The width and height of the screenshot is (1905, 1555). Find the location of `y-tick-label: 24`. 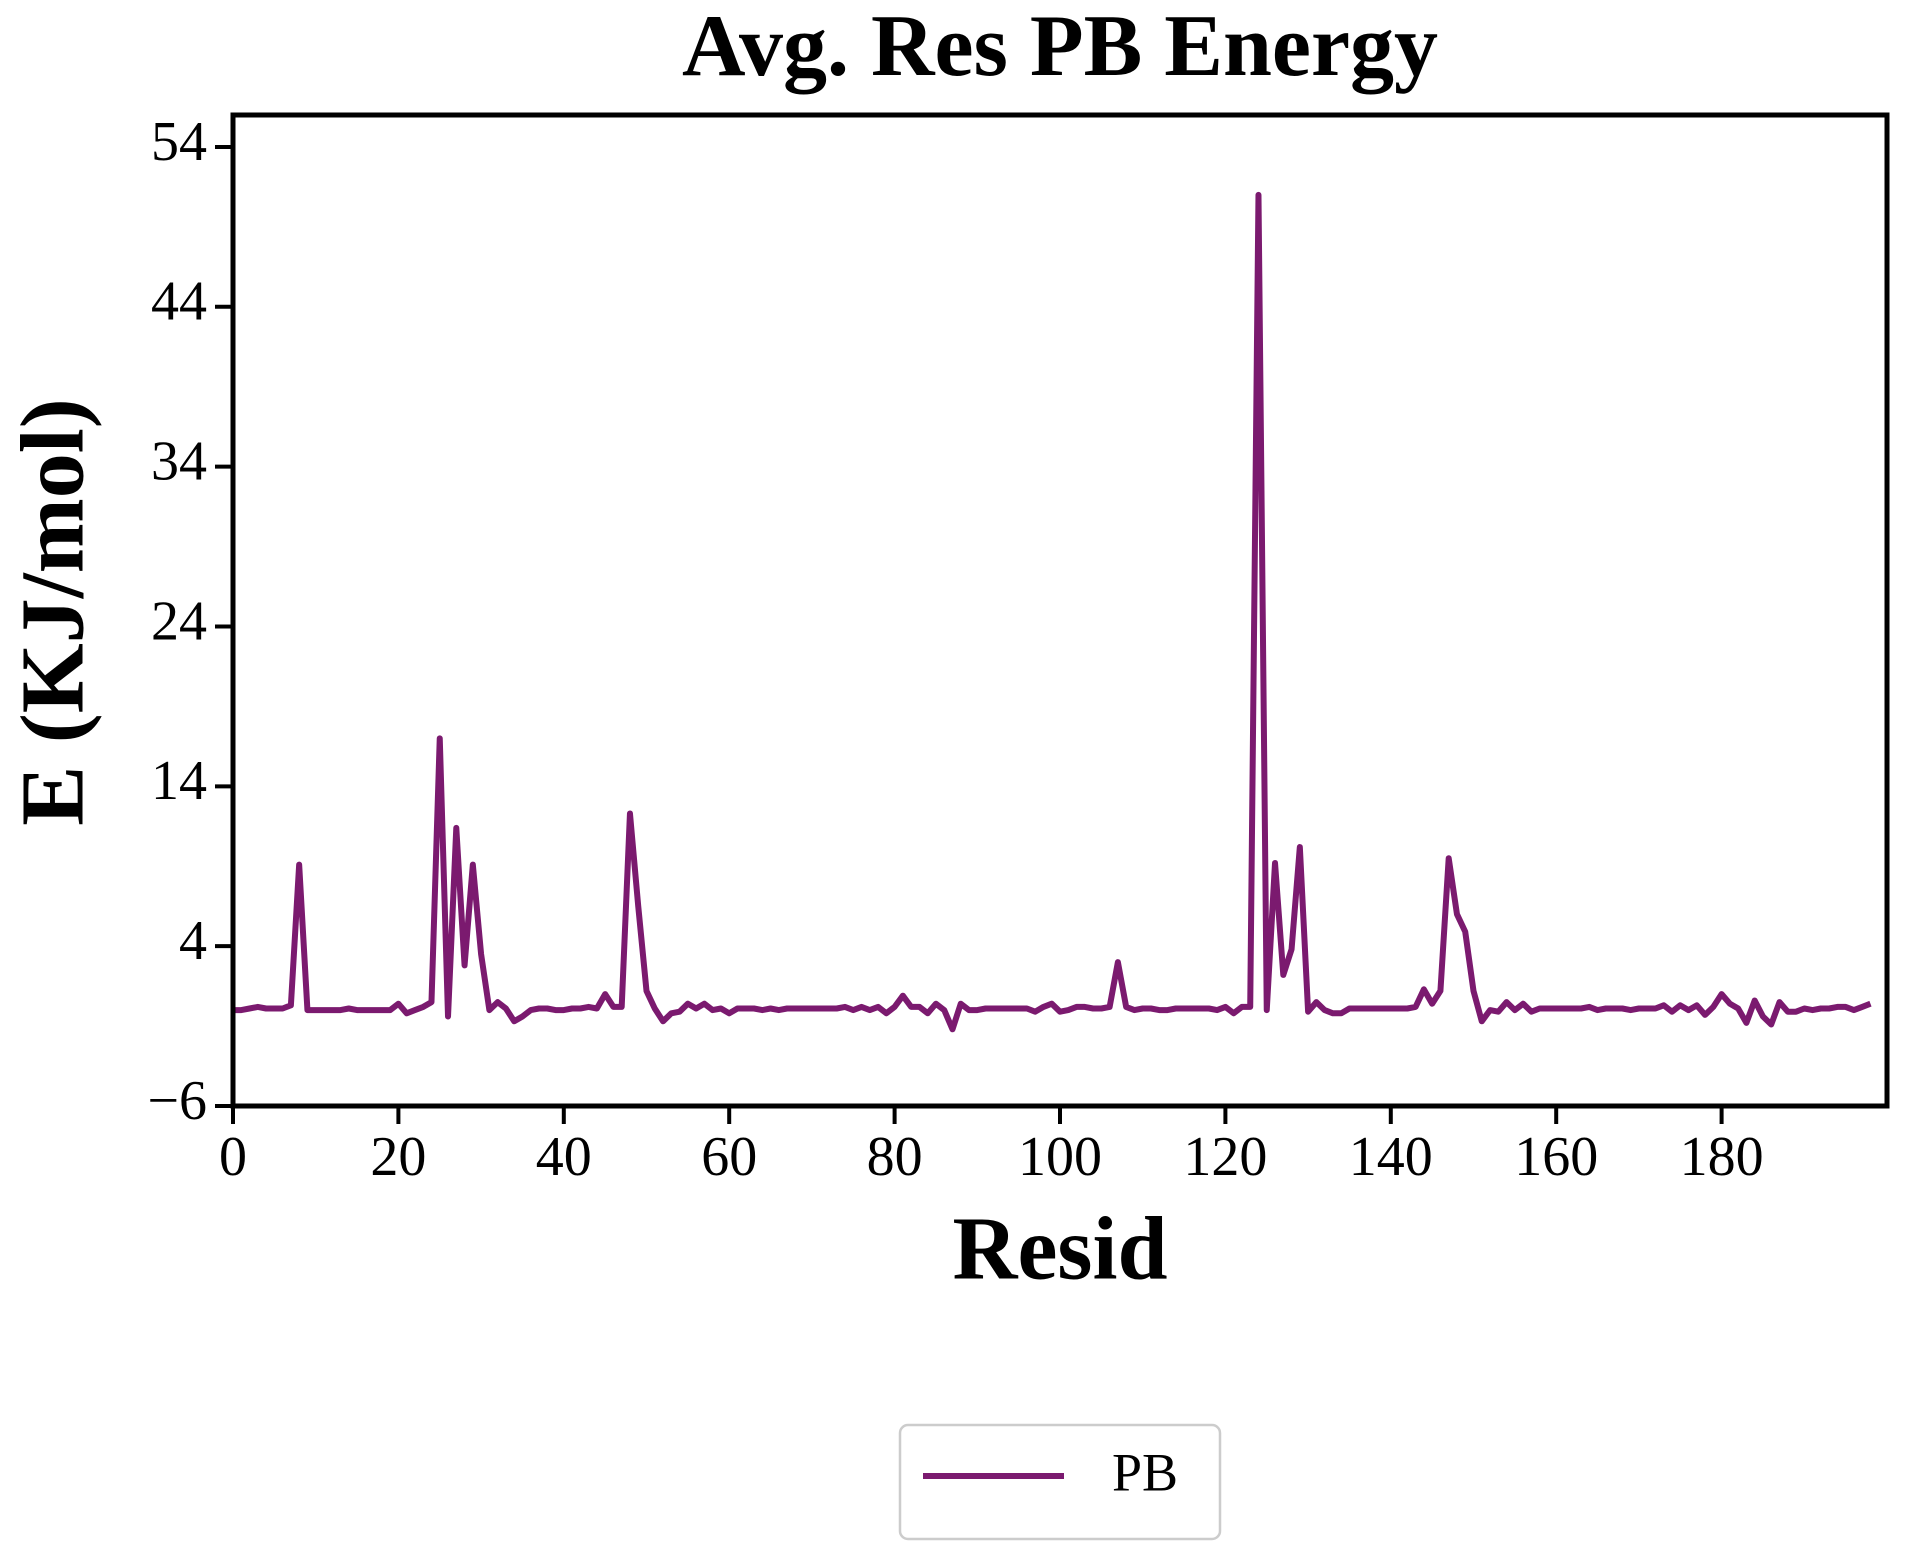

y-tick-label: 24 is located at coordinates (179, 621).